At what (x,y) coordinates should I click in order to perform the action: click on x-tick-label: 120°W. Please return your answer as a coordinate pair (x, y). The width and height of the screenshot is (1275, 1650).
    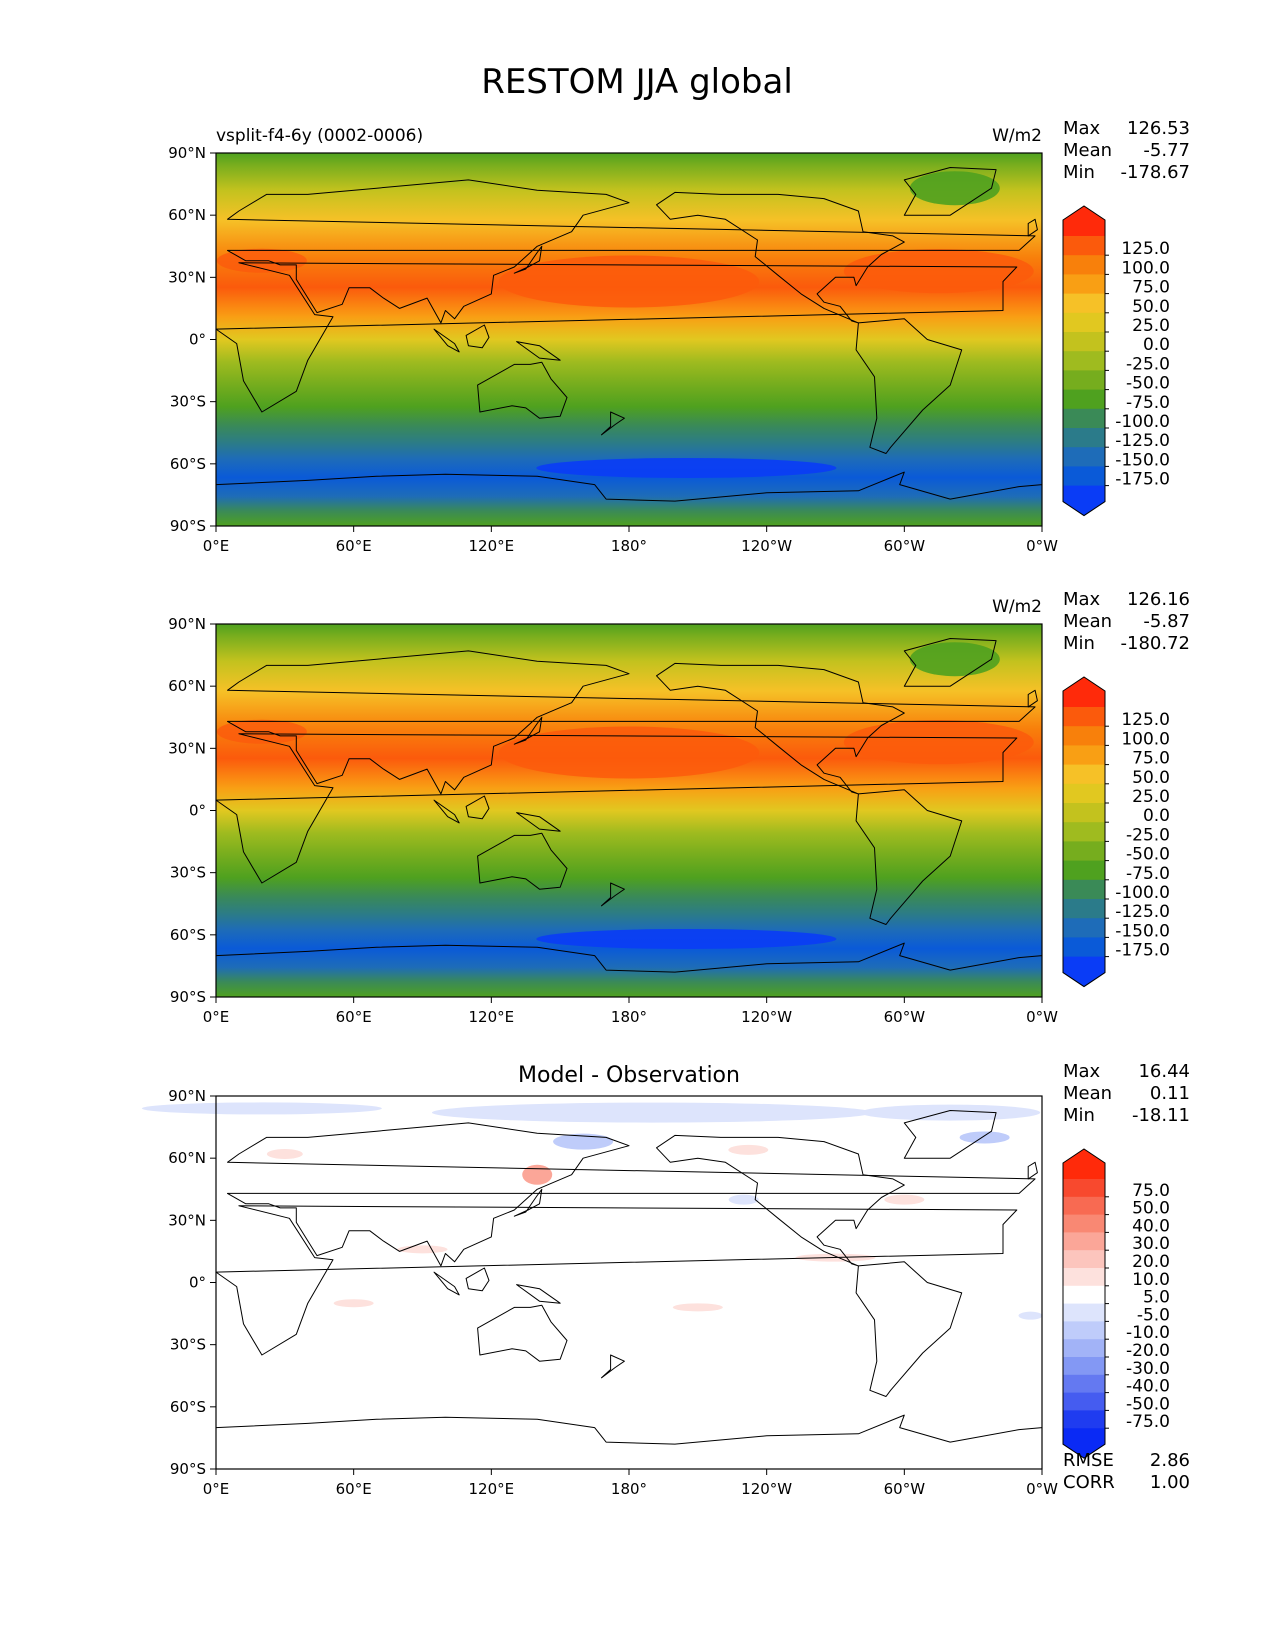
    Looking at the image, I should click on (766, 1017).